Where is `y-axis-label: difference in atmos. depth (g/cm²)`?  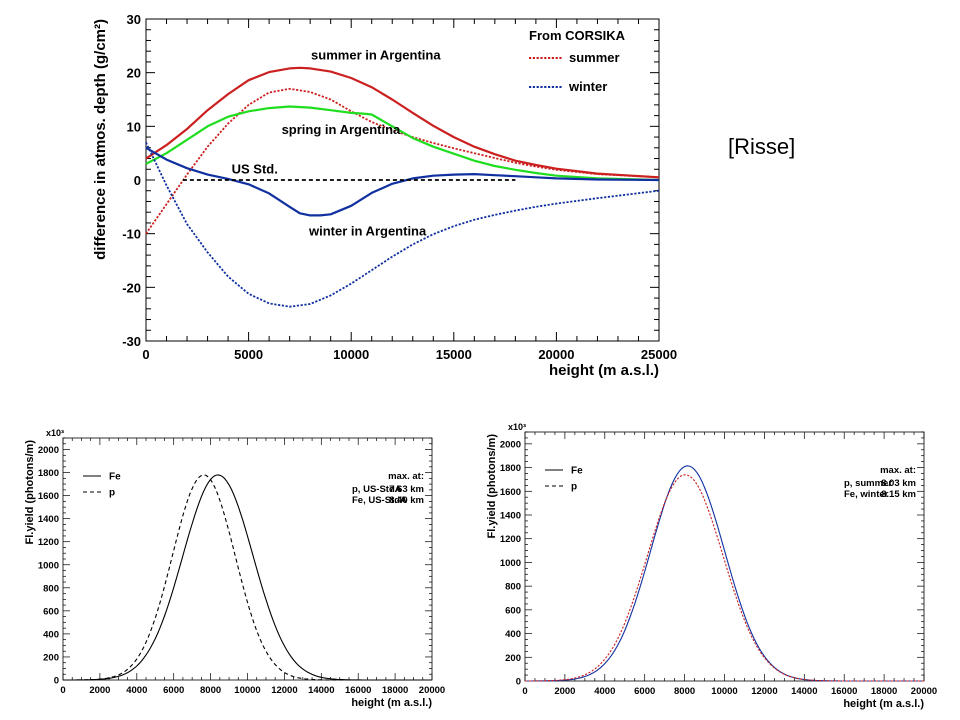 y-axis-label: difference in atmos. depth (g/cm²) is located at coordinates (100, 139).